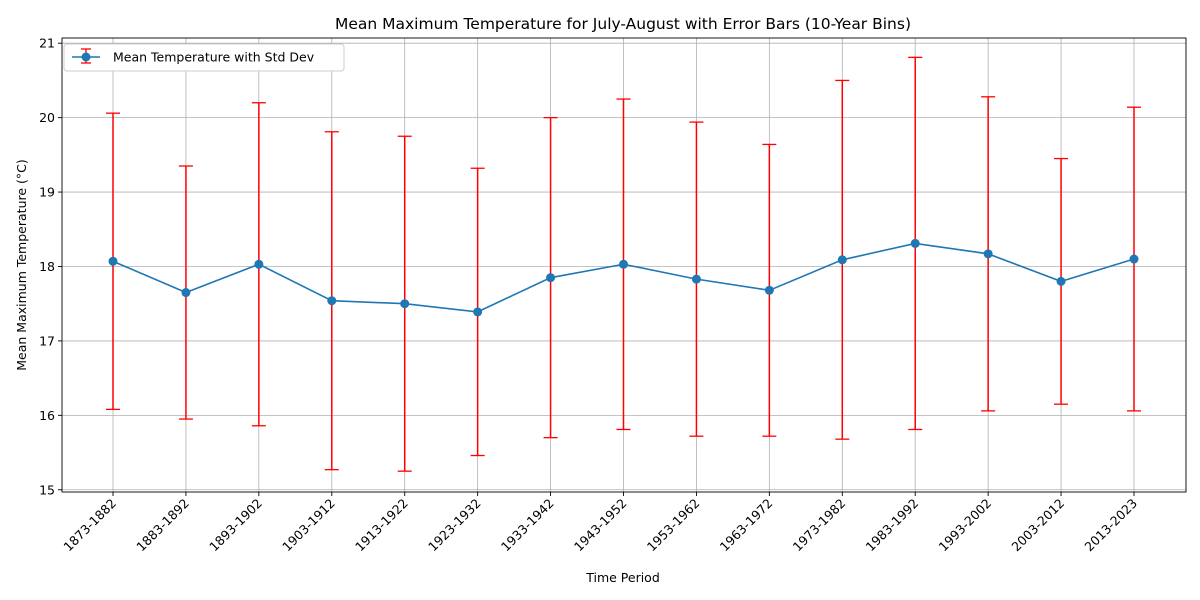 This screenshot has width=1200, height=600. What do you see at coordinates (89, 525) in the screenshot?
I see `x-tick-label: 1873-1882` at bounding box center [89, 525].